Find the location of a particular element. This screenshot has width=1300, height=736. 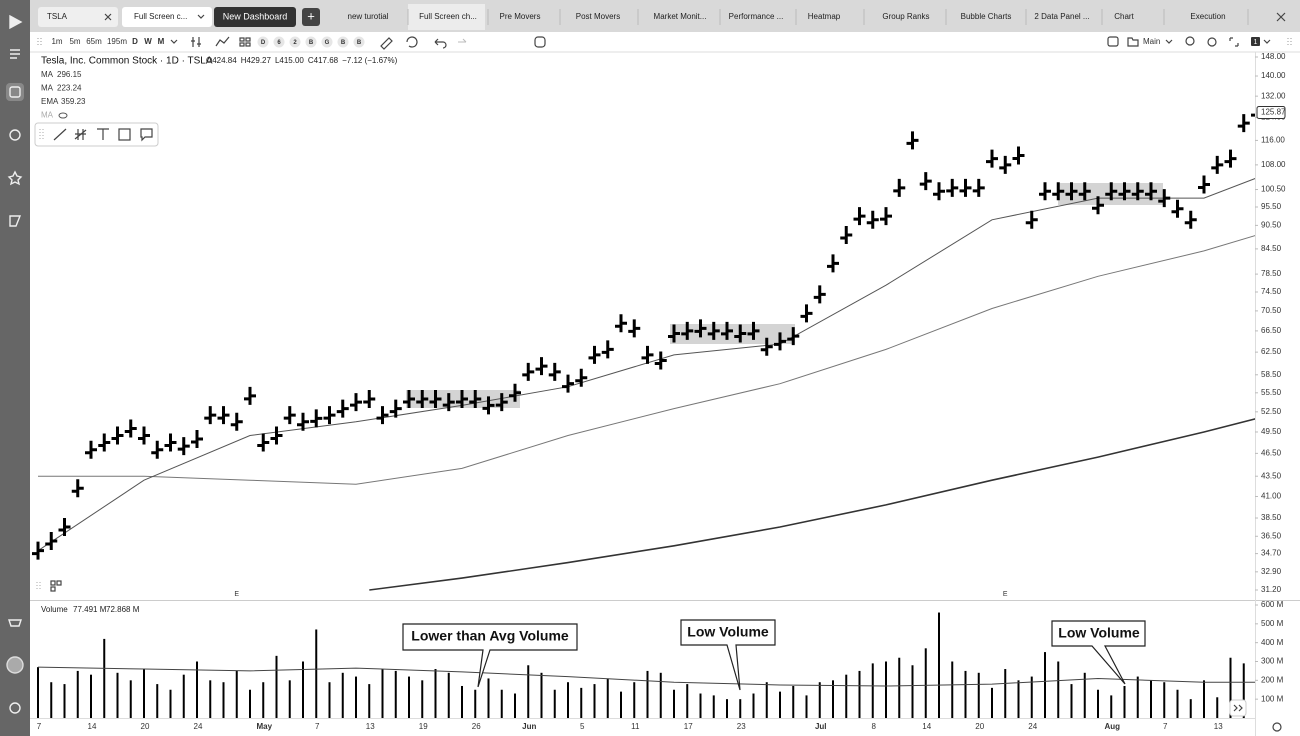

sidebar-icons is located at coordinates (15, 364).